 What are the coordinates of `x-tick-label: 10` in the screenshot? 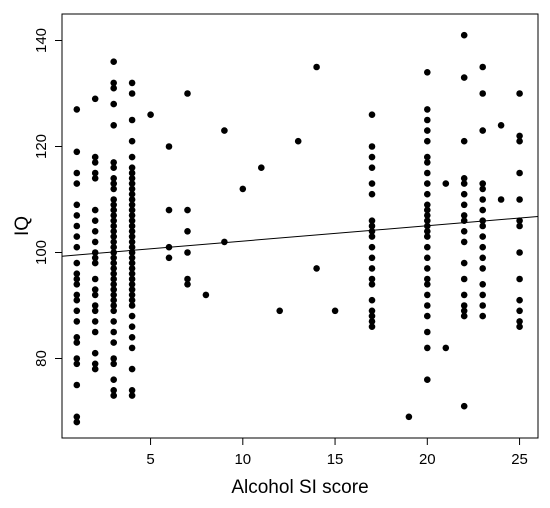 It's located at (242, 459).